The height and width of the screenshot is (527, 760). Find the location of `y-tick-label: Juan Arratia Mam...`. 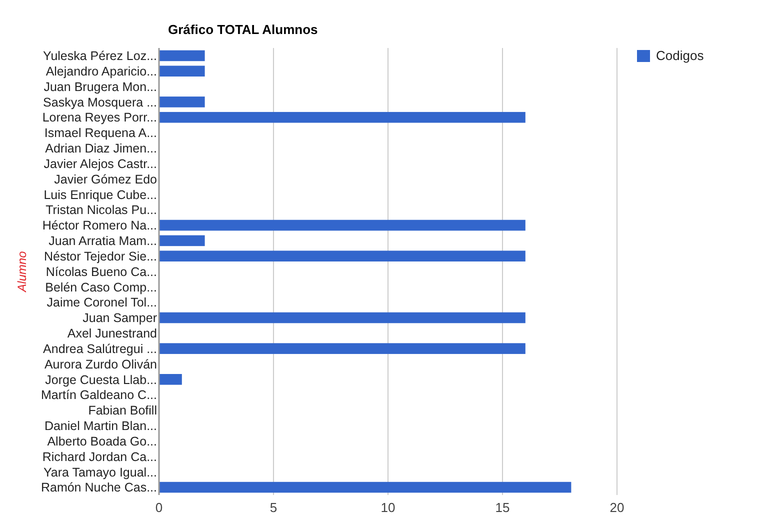

y-tick-label: Juan Arratia Mam... is located at coordinates (102, 241).